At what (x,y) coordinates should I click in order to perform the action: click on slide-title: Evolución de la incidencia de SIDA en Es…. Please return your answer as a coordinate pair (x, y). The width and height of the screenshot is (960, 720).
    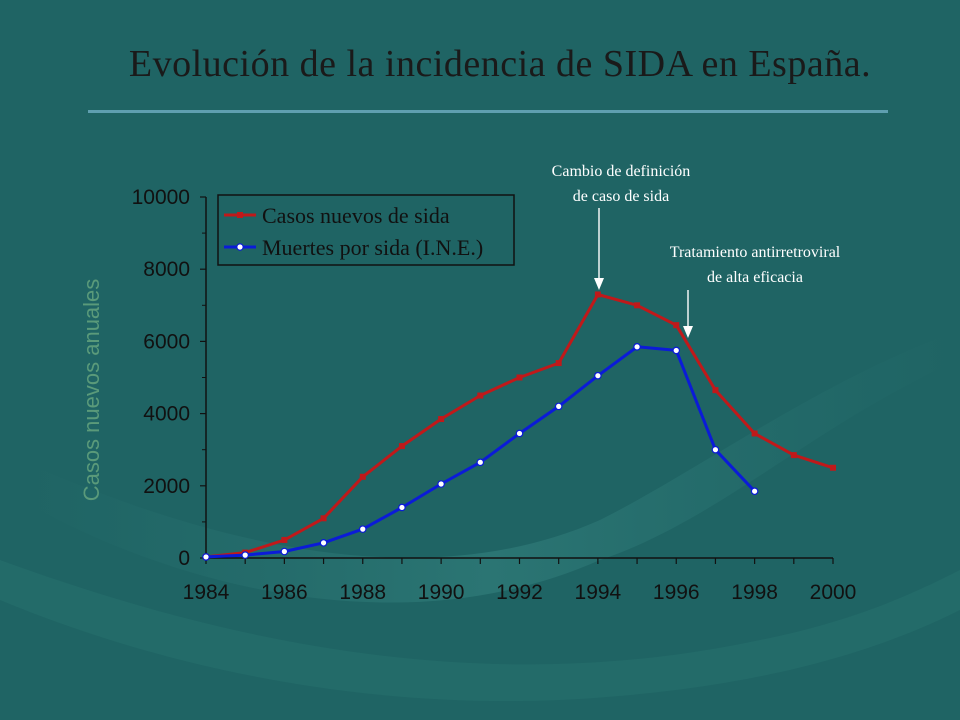
    Looking at the image, I should click on (500, 64).